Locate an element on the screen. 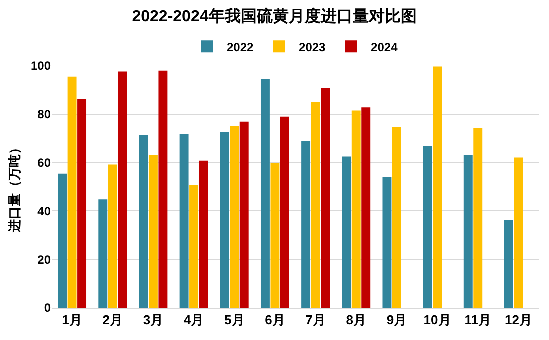 This screenshot has height=340, width=549. x-tick-label: 6月 is located at coordinates (275, 320).